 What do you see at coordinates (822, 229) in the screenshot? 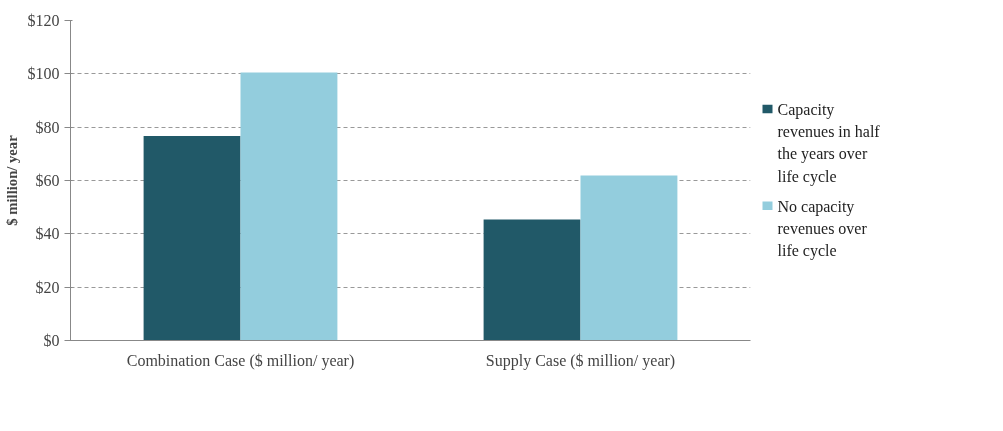
I see `legend-label: No capacity revenues over life cycle` at bounding box center [822, 229].